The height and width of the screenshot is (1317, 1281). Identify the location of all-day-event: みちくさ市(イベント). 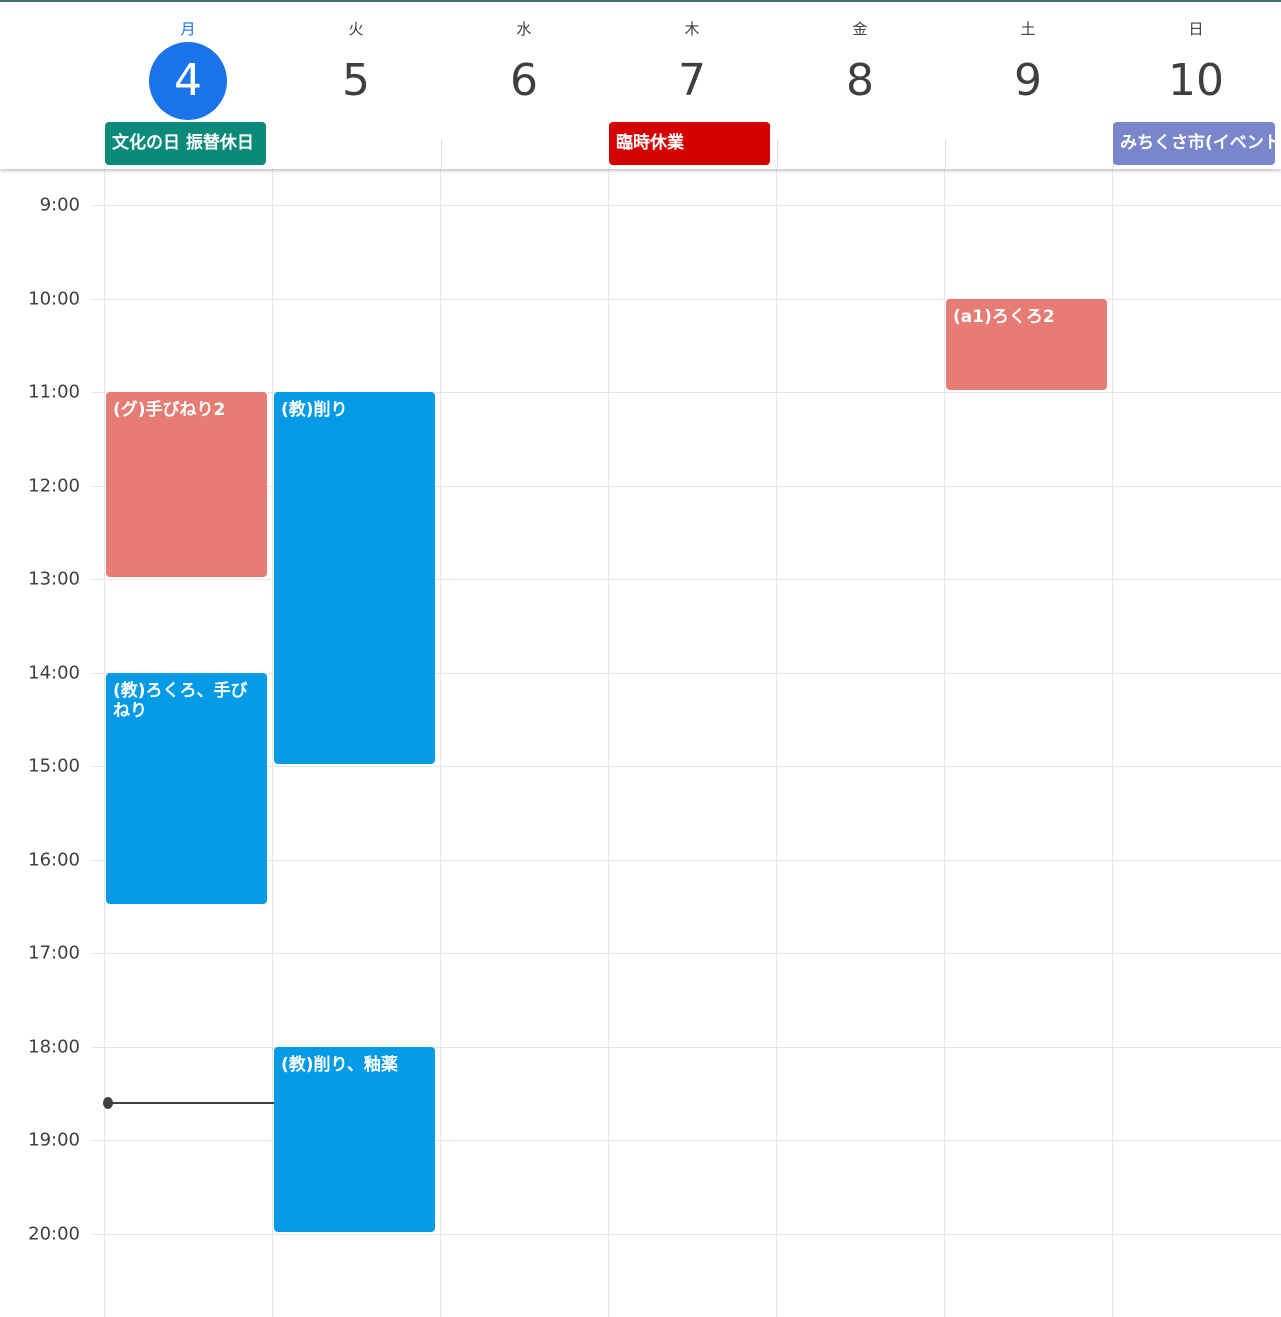
(1194, 143).